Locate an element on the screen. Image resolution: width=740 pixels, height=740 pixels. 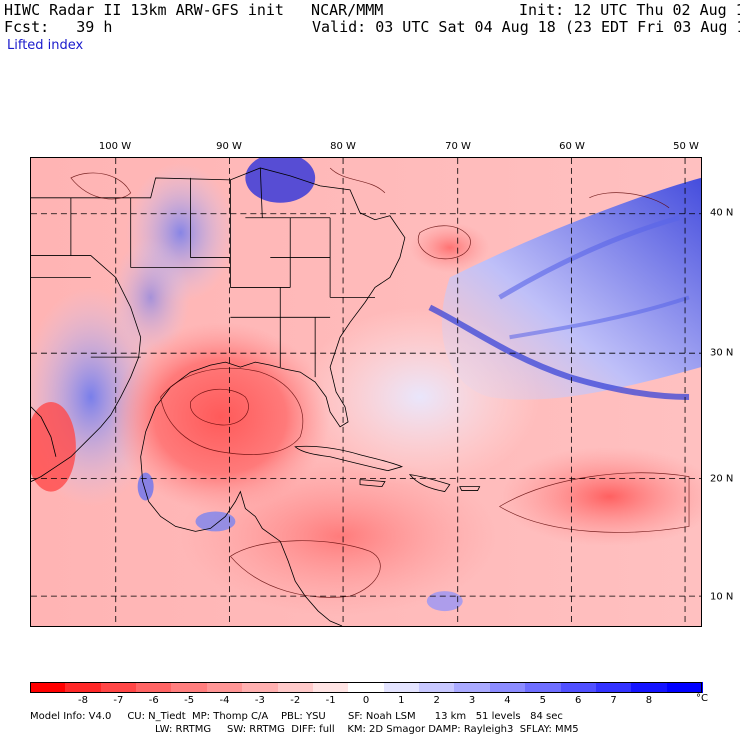
forecast-hour: Fcst: 39 h is located at coordinates (58, 27).